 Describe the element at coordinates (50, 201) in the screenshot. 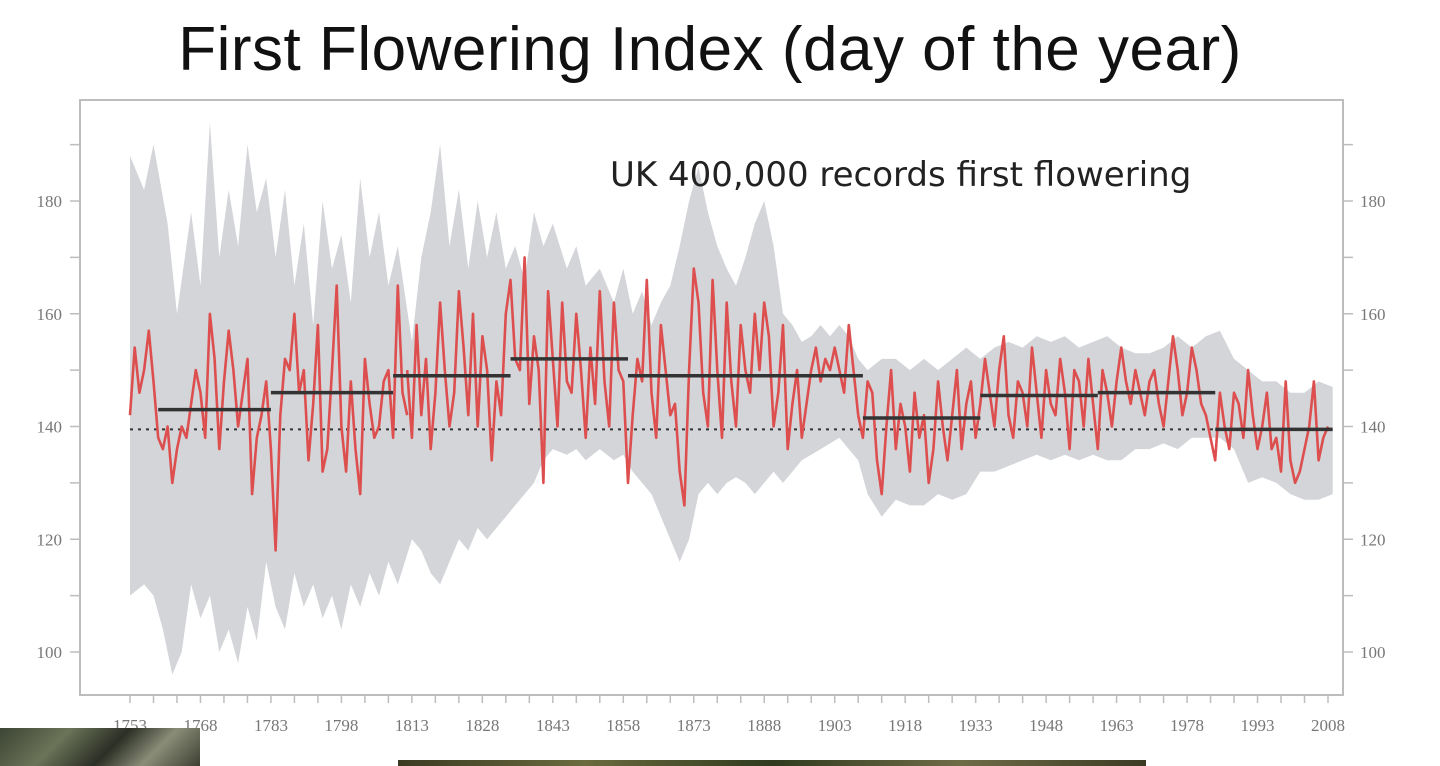

I see `y-tick-label-left: 180` at that location.